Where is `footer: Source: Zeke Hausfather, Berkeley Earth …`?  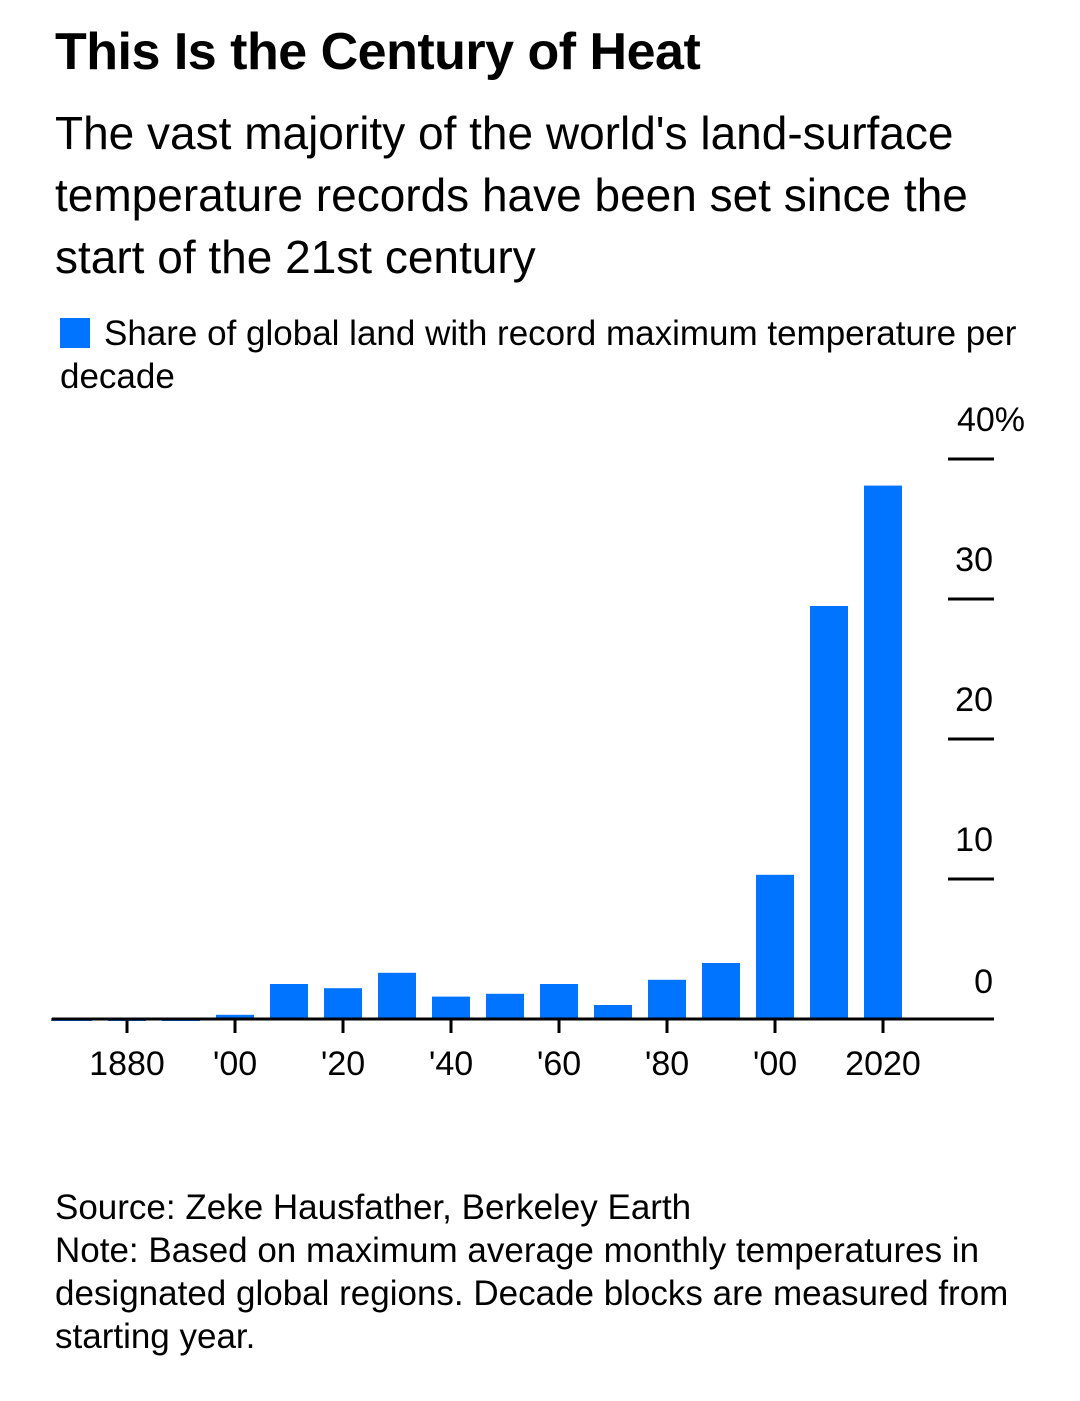 footer: Source: Zeke Hausfather, Berkeley Earth … is located at coordinates (555, 1272).